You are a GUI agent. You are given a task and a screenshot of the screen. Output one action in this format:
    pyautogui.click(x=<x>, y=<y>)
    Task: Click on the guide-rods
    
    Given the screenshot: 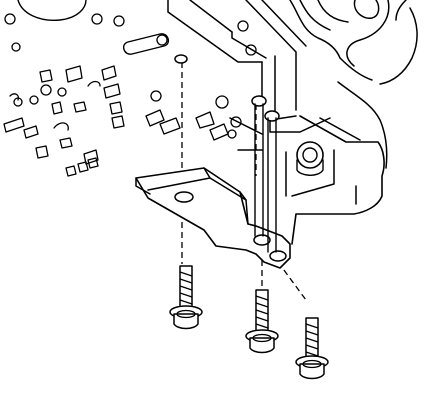 What is the action you would take?
    pyautogui.click(x=265, y=178)
    